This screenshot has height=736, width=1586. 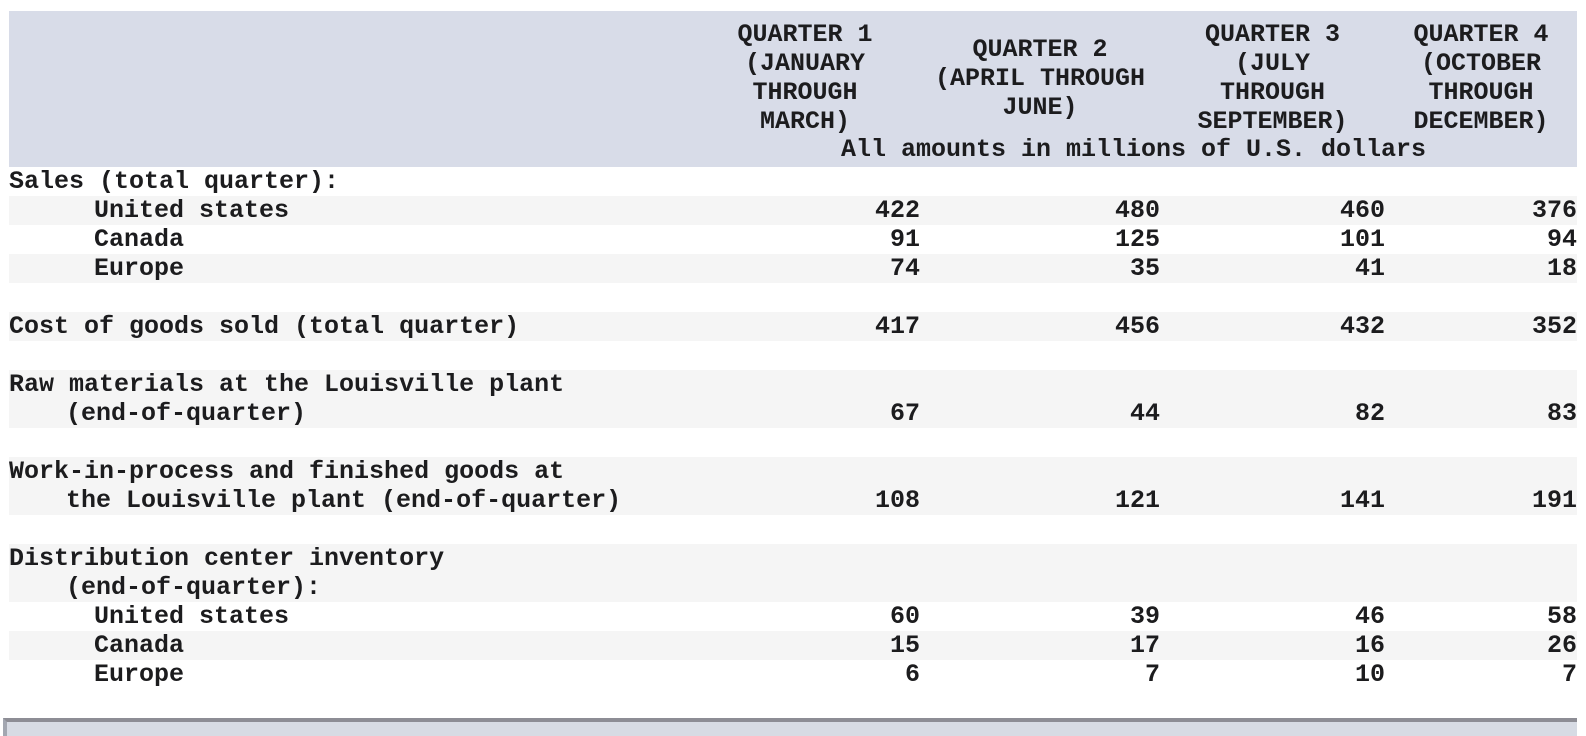 I want to click on cell-value-q2: 17, so click(x=1144, y=645).